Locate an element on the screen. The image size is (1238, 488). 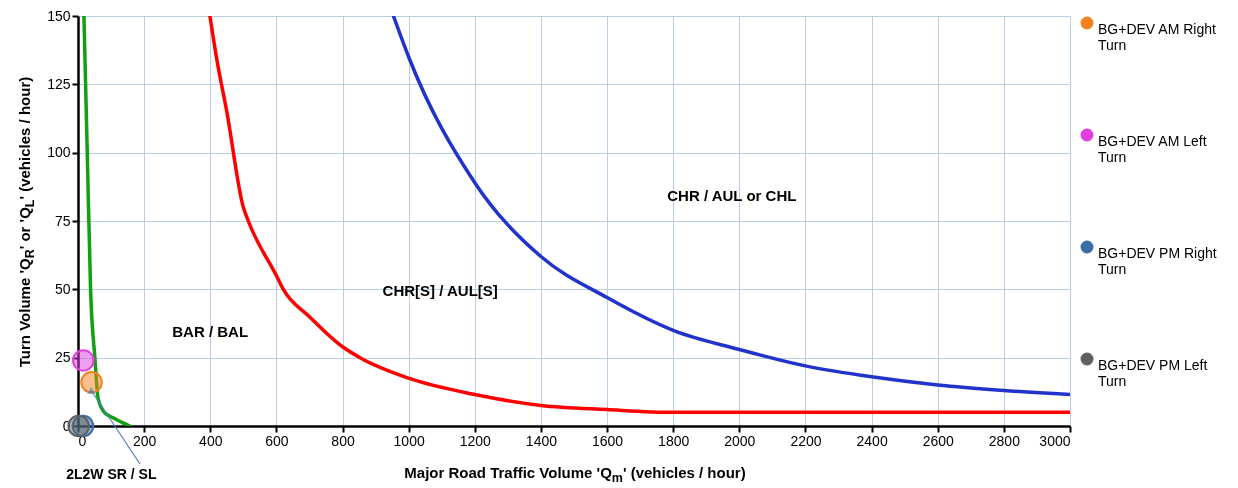
annotation: CHR[S] / AUL[S] is located at coordinates (440, 290).